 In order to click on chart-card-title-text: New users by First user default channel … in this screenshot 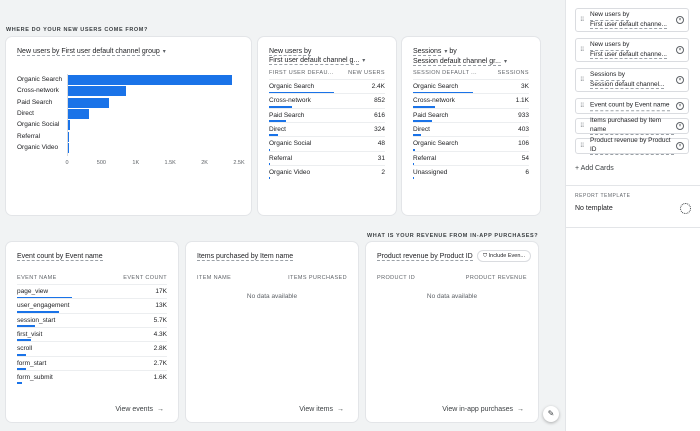, I will do `click(88, 52)`.